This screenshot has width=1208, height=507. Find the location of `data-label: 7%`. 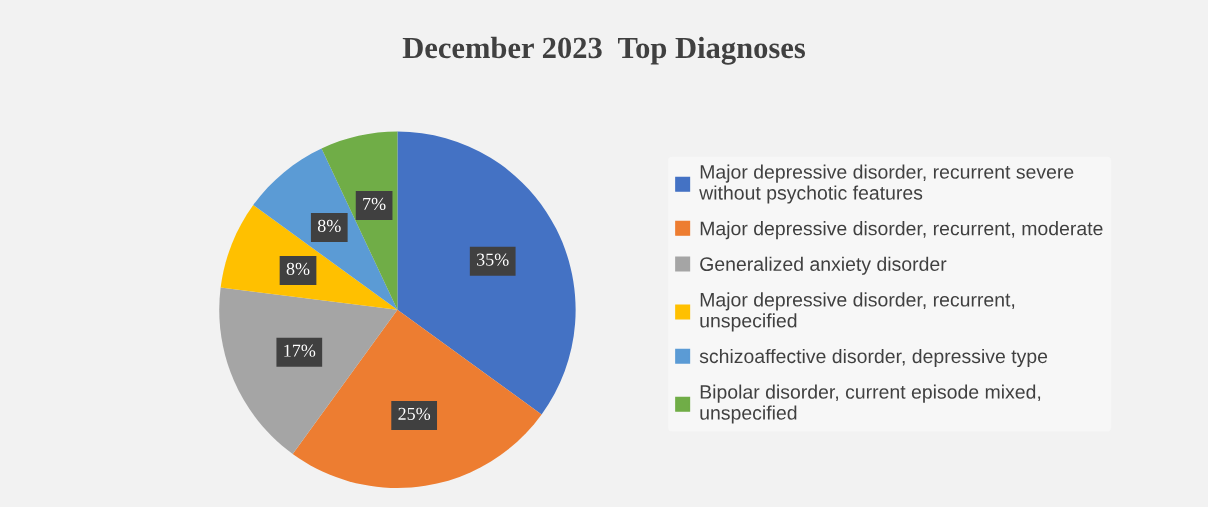

data-label: 7% is located at coordinates (374, 204).